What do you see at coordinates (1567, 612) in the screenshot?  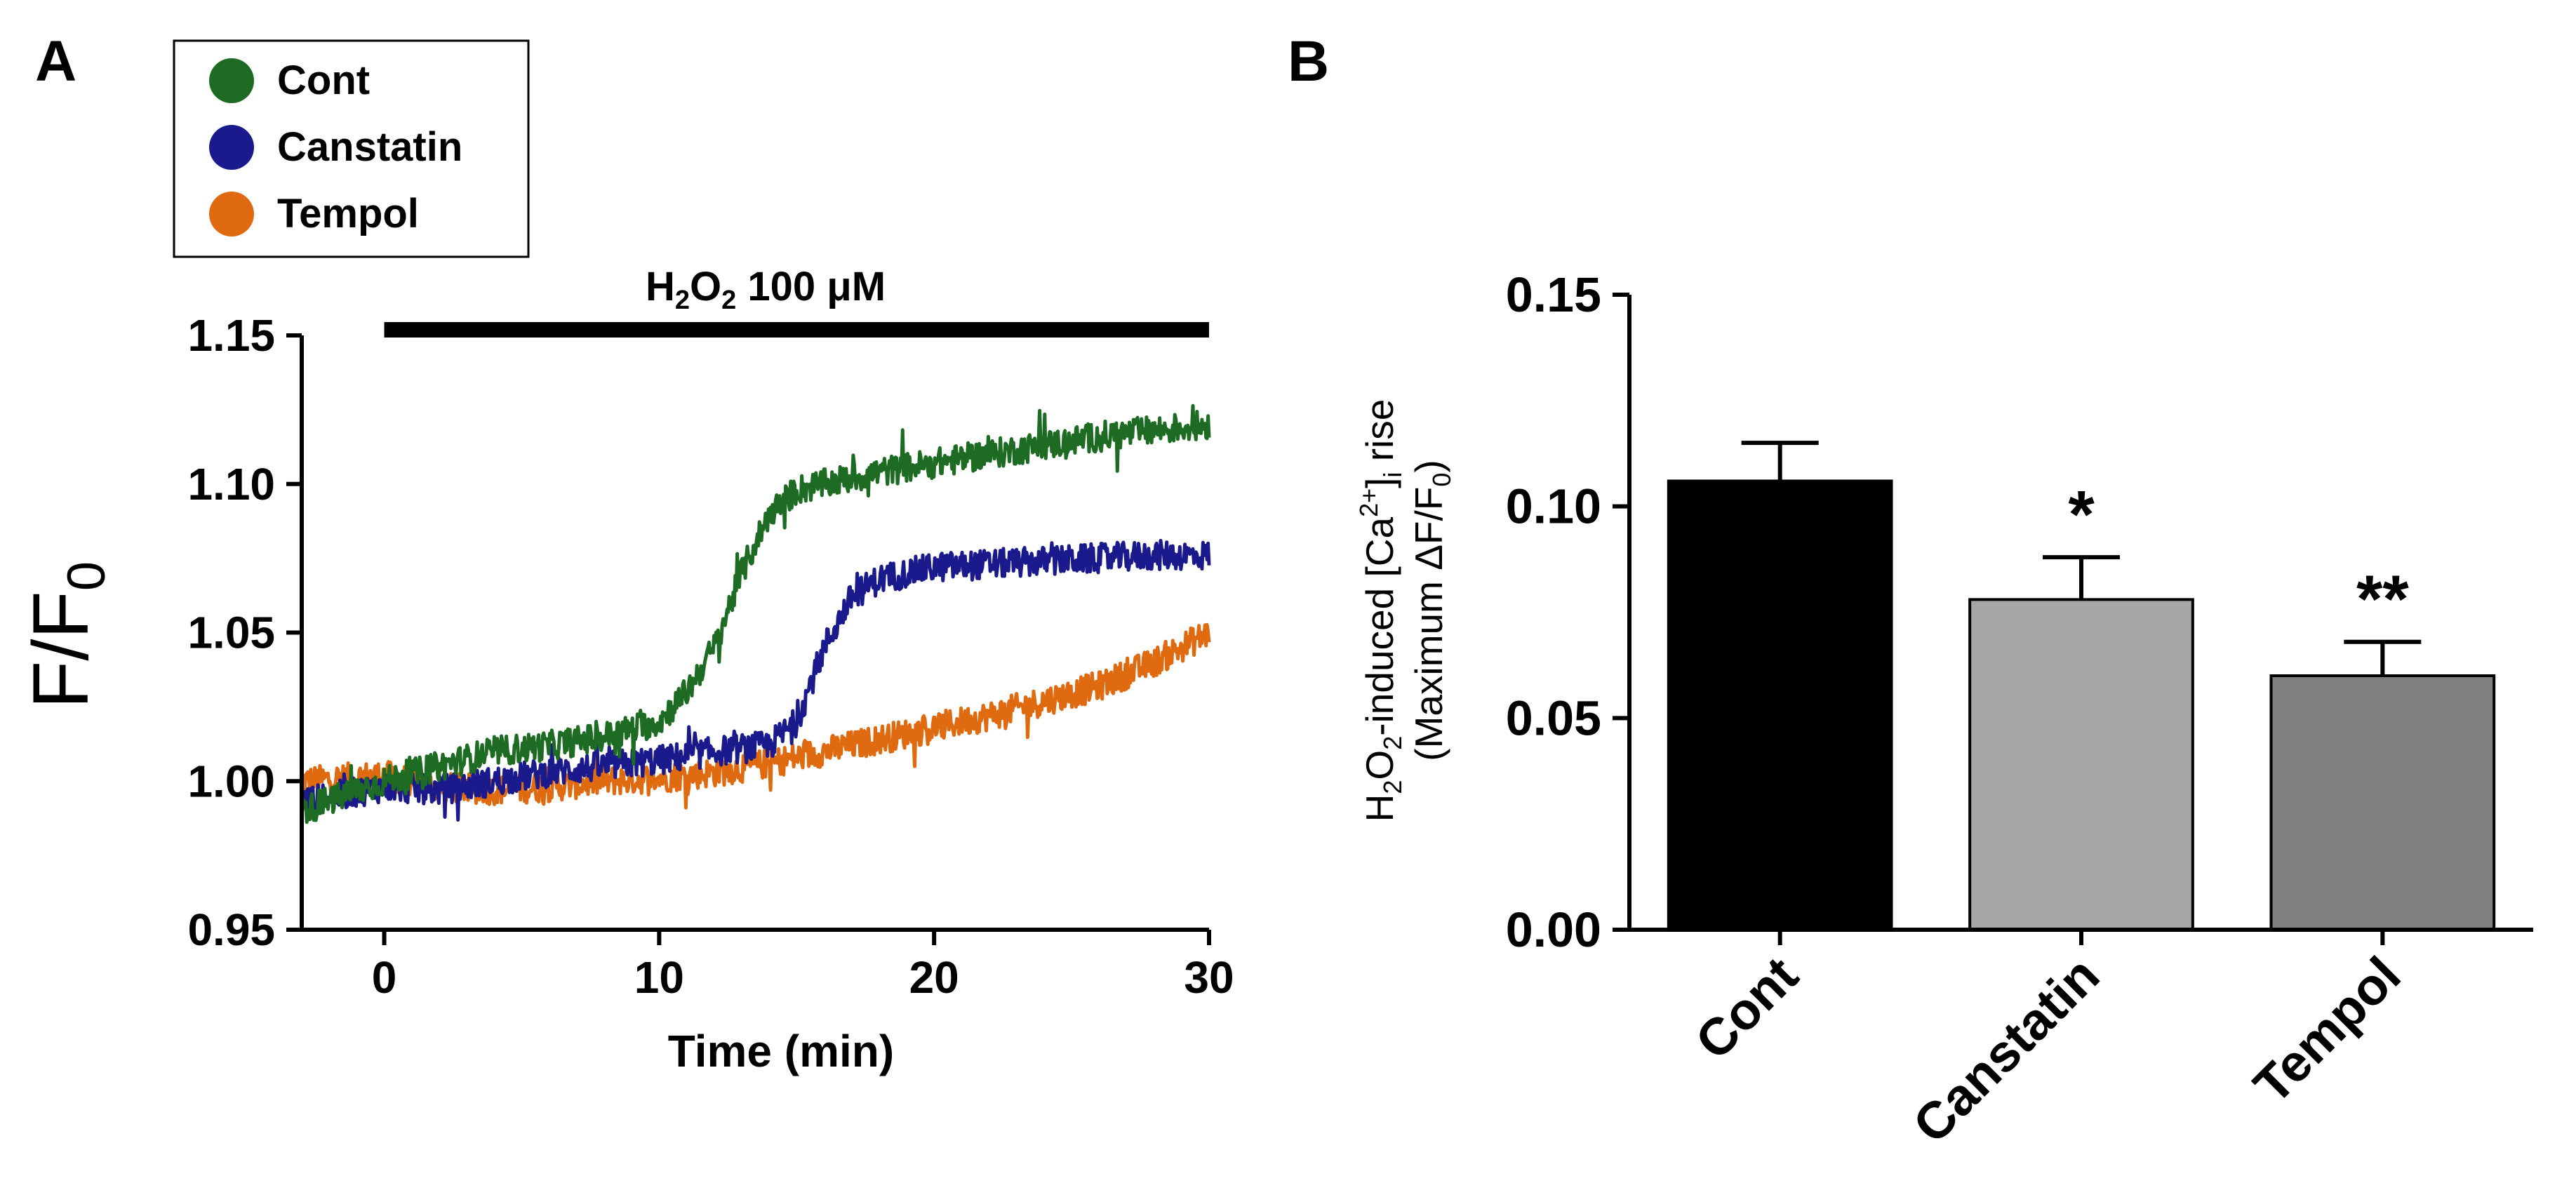 I see `panel-b-y-ticks: 0.00 0.05 0.10 0.15` at bounding box center [1567, 612].